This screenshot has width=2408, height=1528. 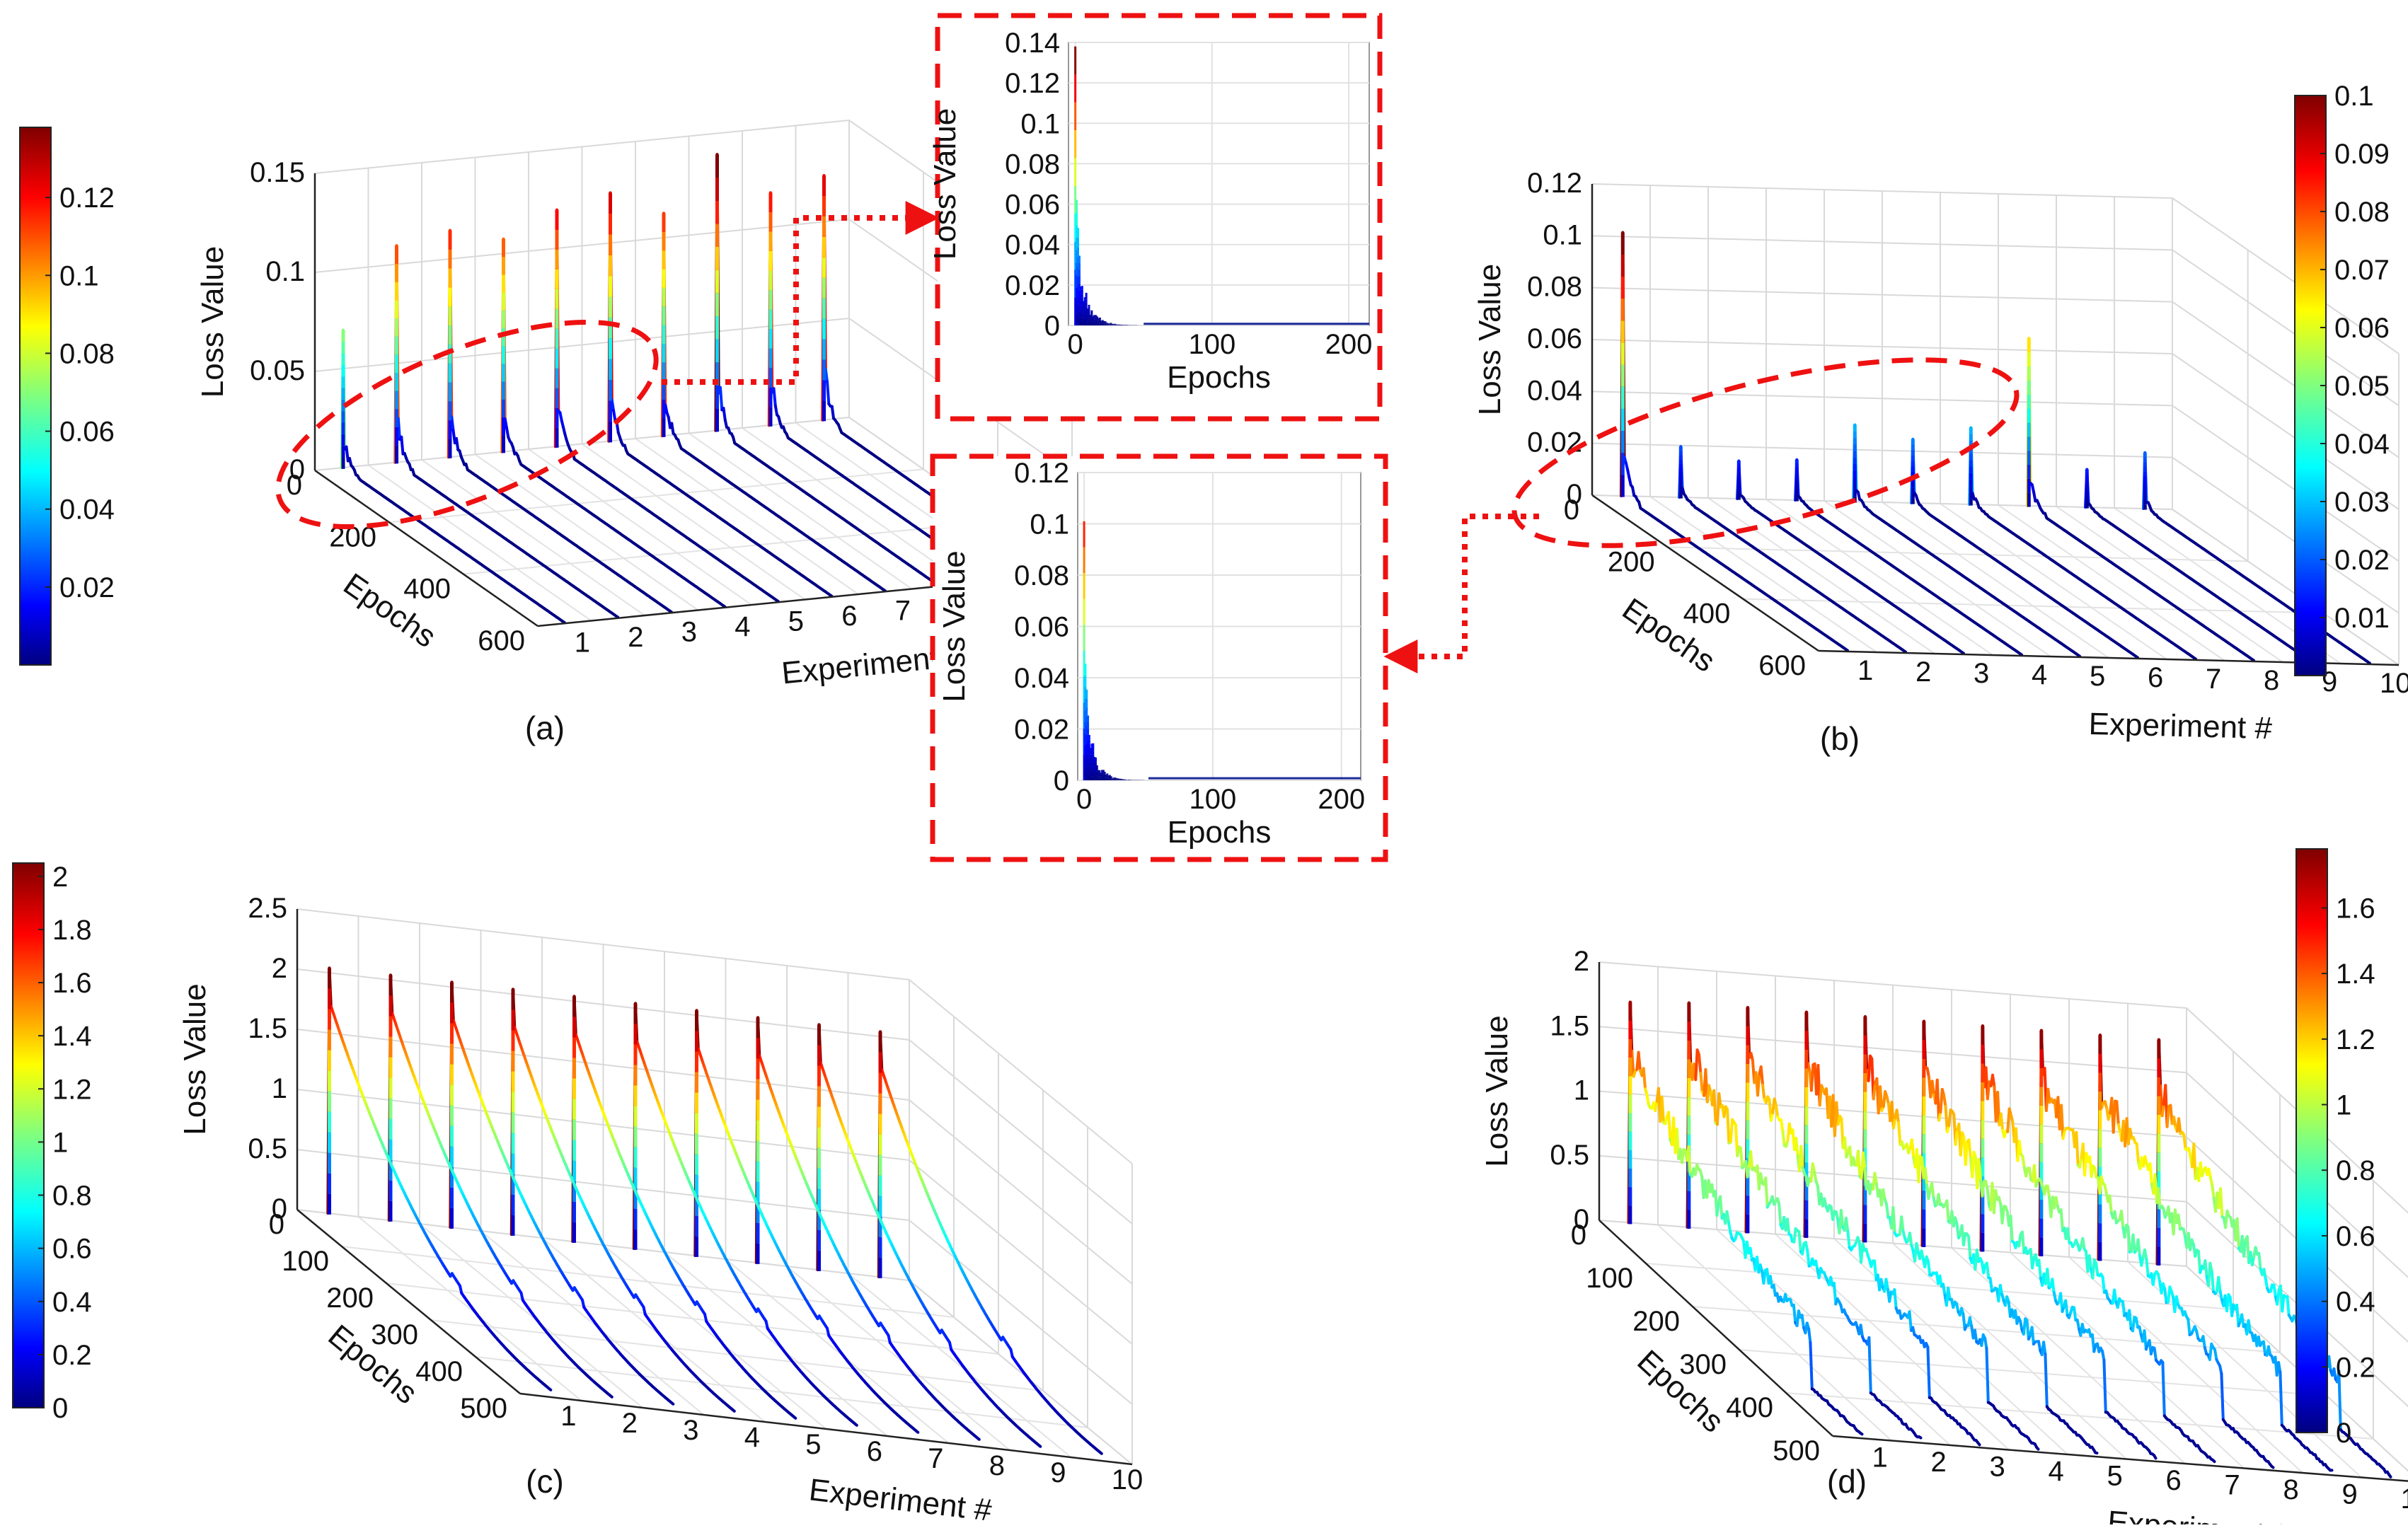 What do you see at coordinates (903, 610) in the screenshot?
I see `y-tick-label: 7` at bounding box center [903, 610].